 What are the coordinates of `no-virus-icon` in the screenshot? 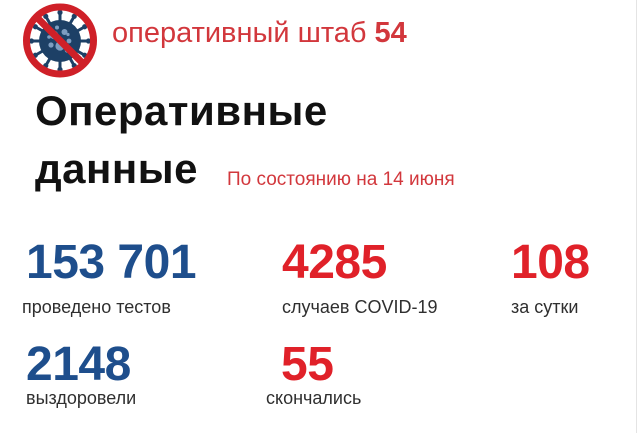 It's located at (60, 40).